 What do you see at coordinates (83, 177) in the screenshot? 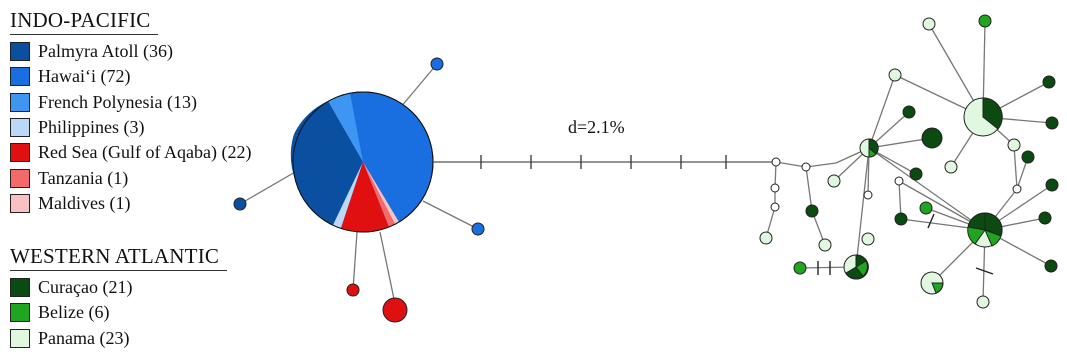
I see `legend-item-label: Tanzania (1)` at bounding box center [83, 177].